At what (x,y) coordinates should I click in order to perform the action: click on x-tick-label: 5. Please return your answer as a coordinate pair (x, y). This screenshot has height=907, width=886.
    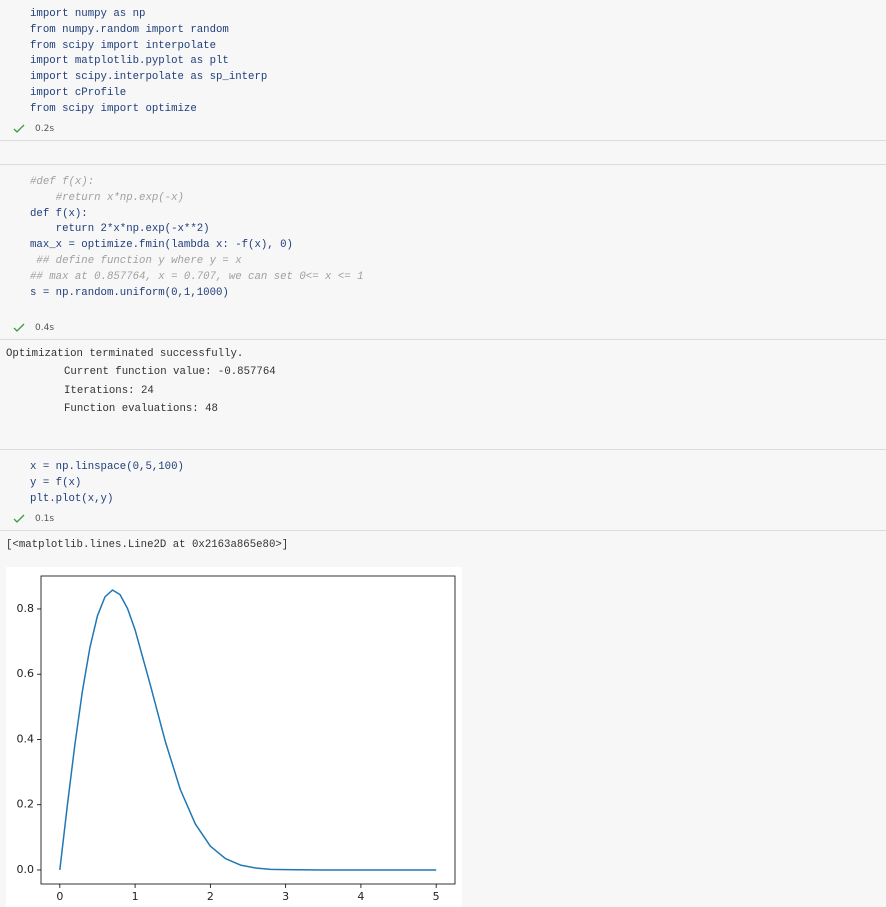
    Looking at the image, I should click on (436, 896).